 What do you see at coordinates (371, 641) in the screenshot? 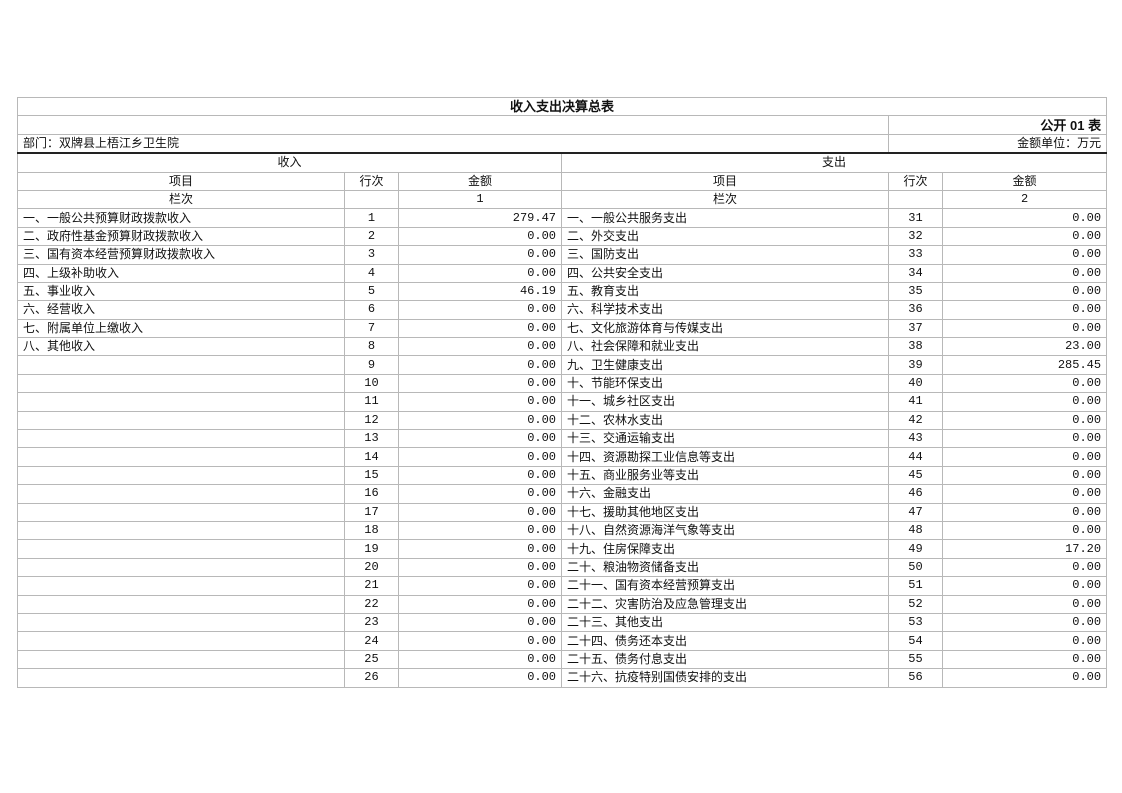
I see `income-line: 24` at bounding box center [371, 641].